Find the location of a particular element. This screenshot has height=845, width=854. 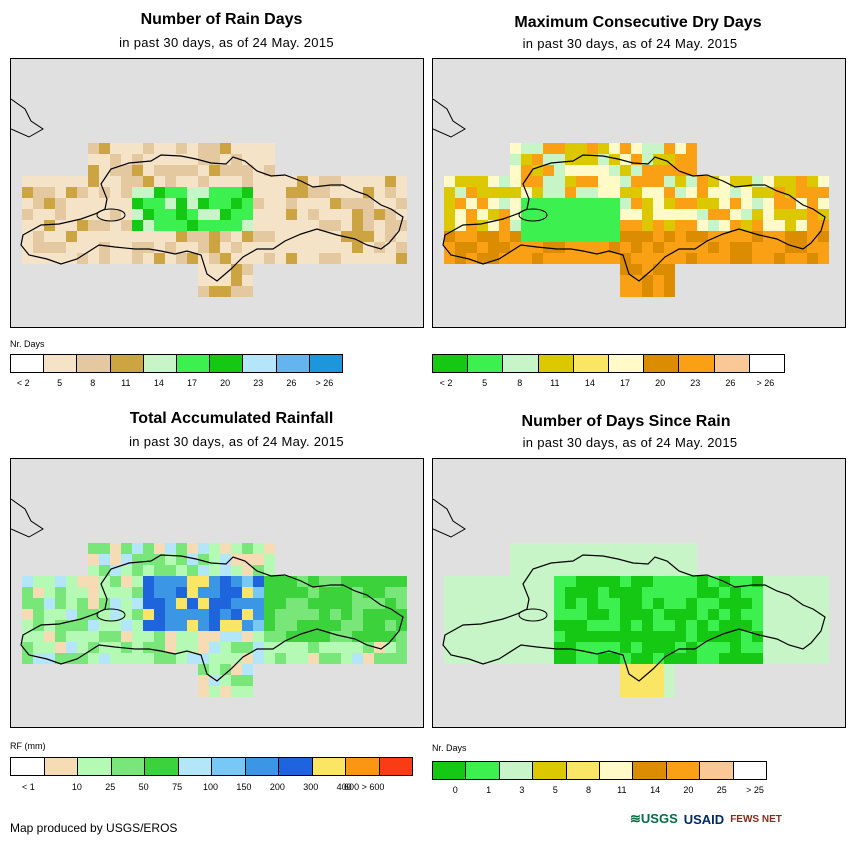

legend-tick-label: 23 is located at coordinates (258, 383).